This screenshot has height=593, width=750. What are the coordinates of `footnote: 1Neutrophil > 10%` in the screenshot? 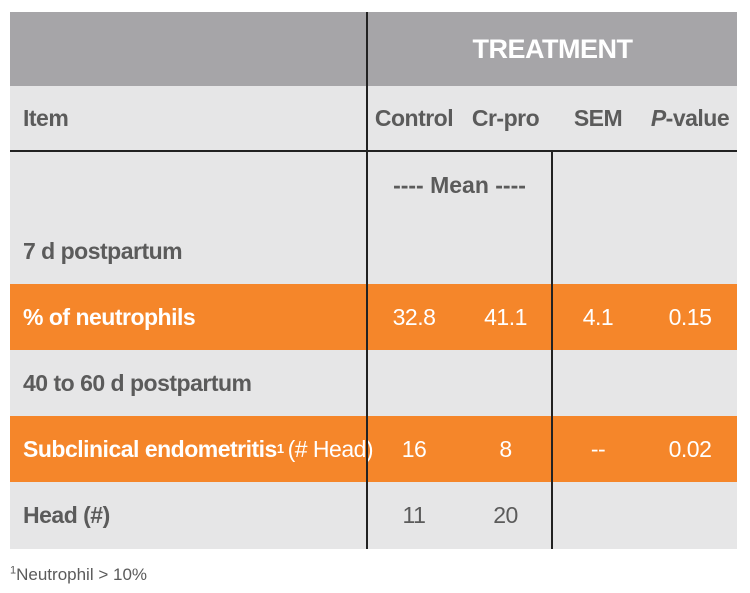 It's located at (78, 575).